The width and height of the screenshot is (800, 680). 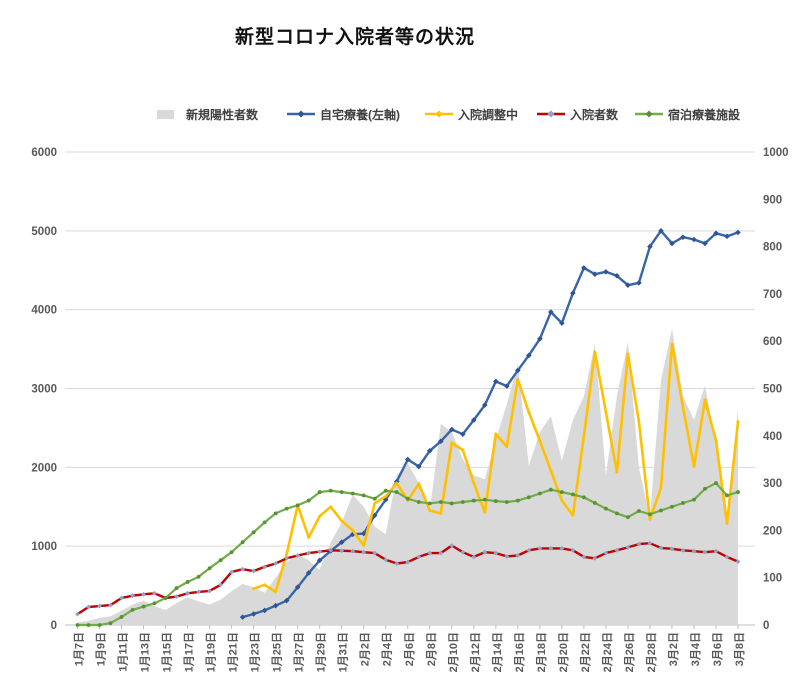 I want to click on x-axis-tick-label: 1月31日, so click(x=343, y=652).